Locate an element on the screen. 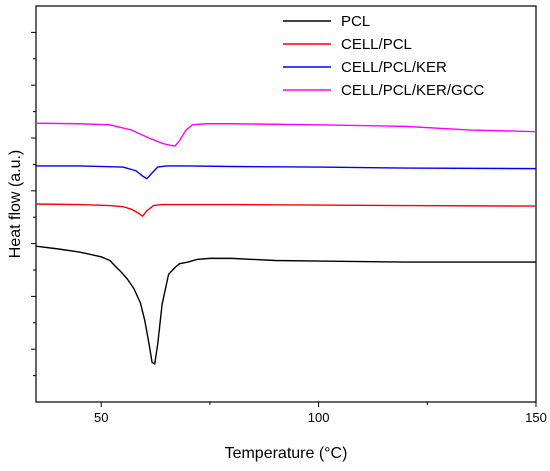 This screenshot has height=471, width=550. x-tick-label: 150 is located at coordinates (536, 417).